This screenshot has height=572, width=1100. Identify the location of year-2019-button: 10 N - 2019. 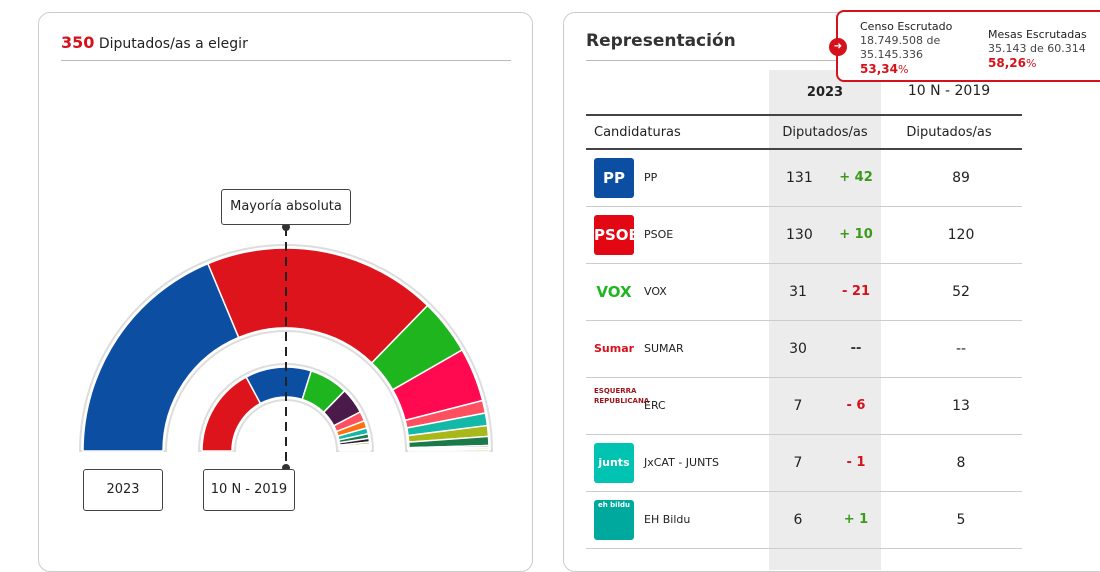
(249, 490).